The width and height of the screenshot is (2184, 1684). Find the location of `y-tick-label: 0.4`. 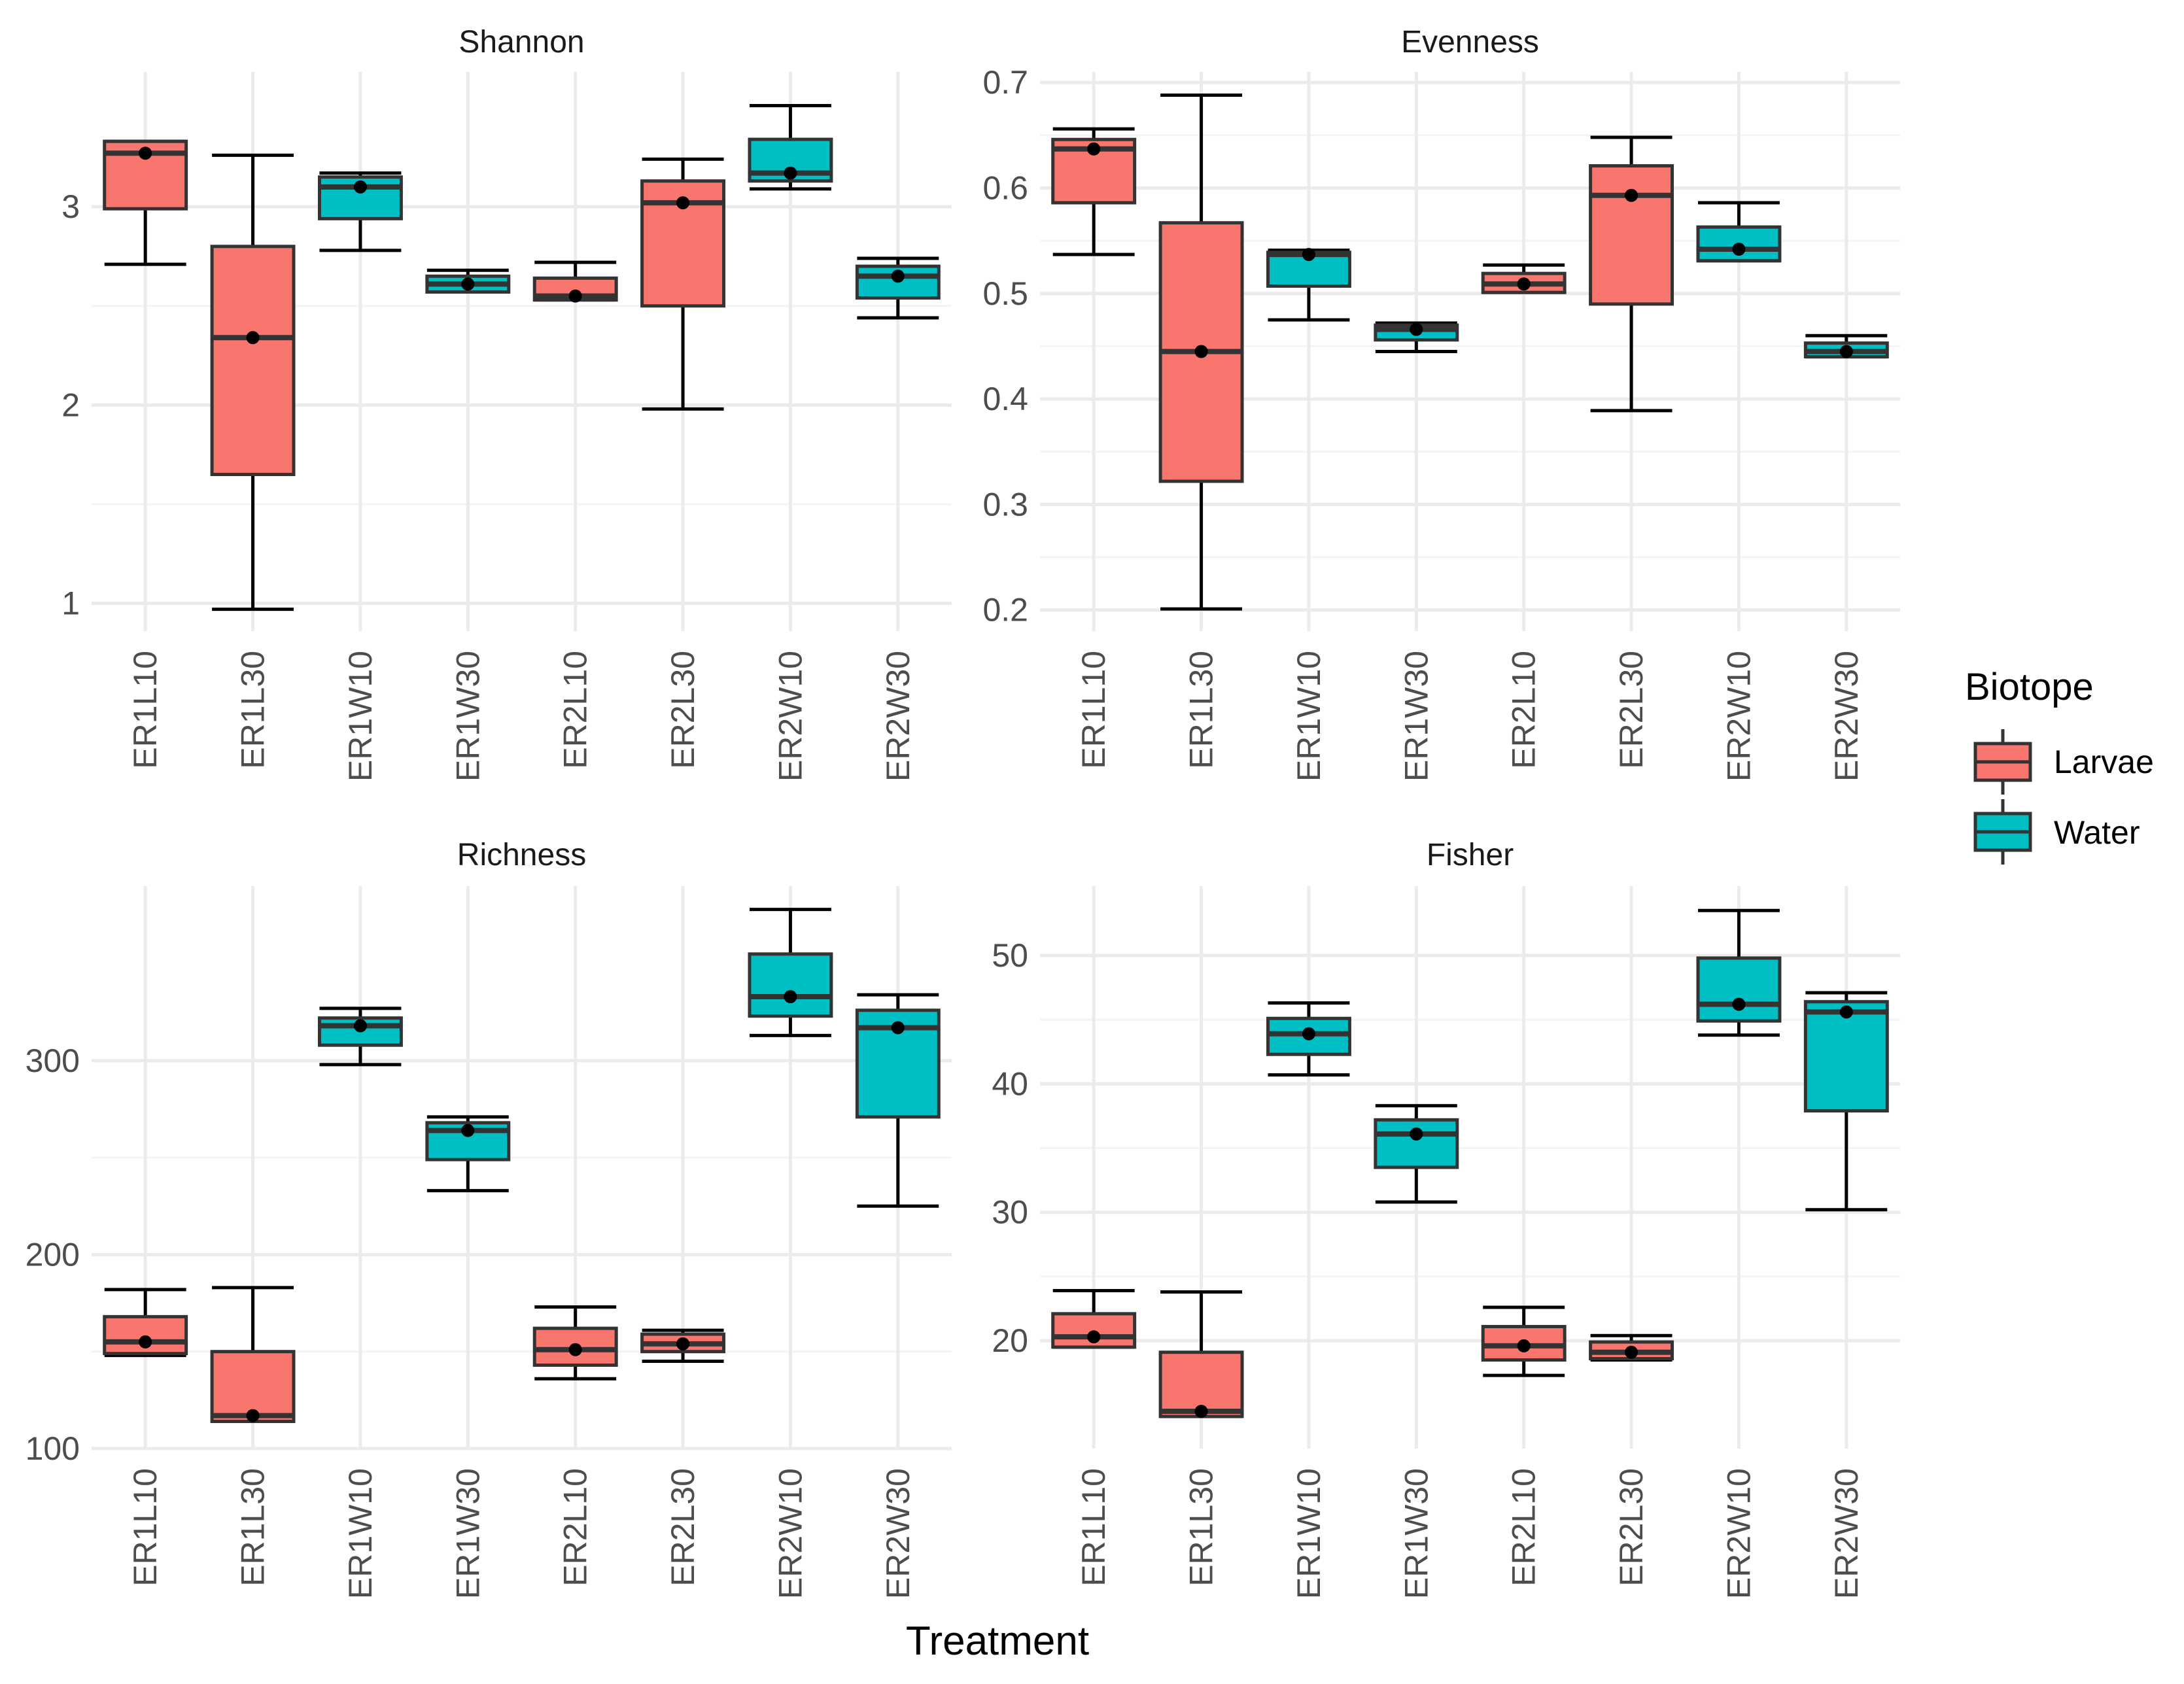

y-tick-label: 0.4 is located at coordinates (1005, 399).